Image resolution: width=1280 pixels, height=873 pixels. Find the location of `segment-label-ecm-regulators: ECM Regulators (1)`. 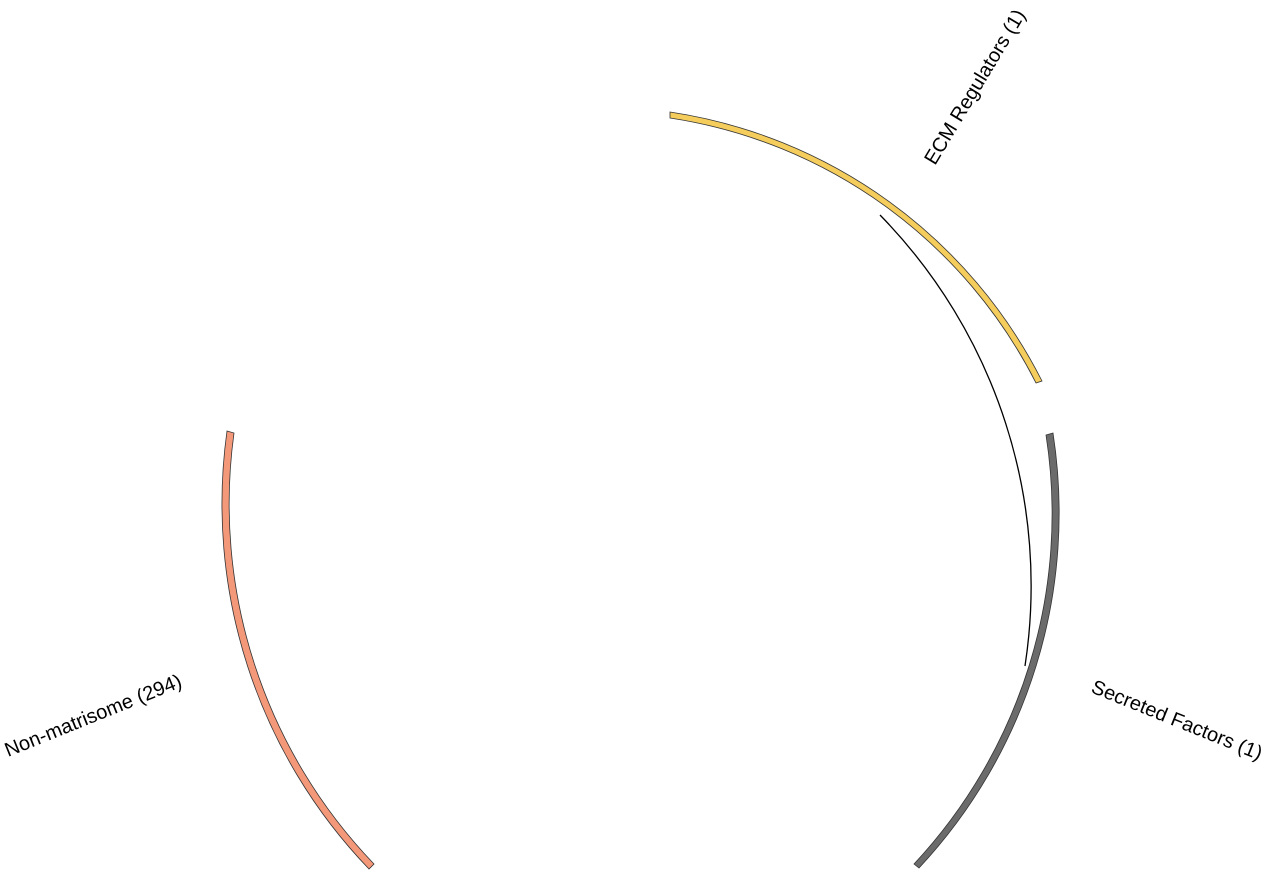

segment-label-ecm-regulators: ECM Regulators (1) is located at coordinates (975, 87).